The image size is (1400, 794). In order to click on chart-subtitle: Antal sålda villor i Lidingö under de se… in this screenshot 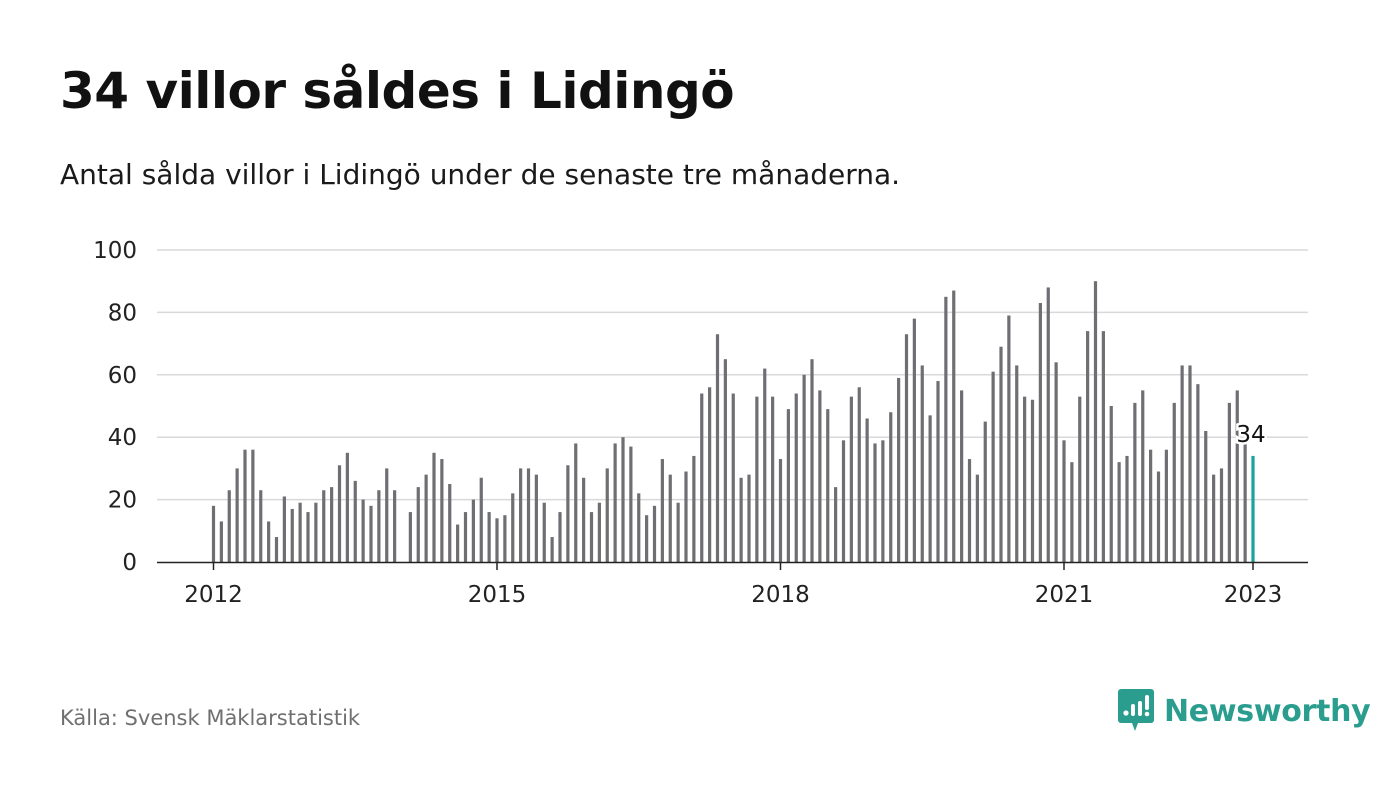, I will do `click(480, 174)`.